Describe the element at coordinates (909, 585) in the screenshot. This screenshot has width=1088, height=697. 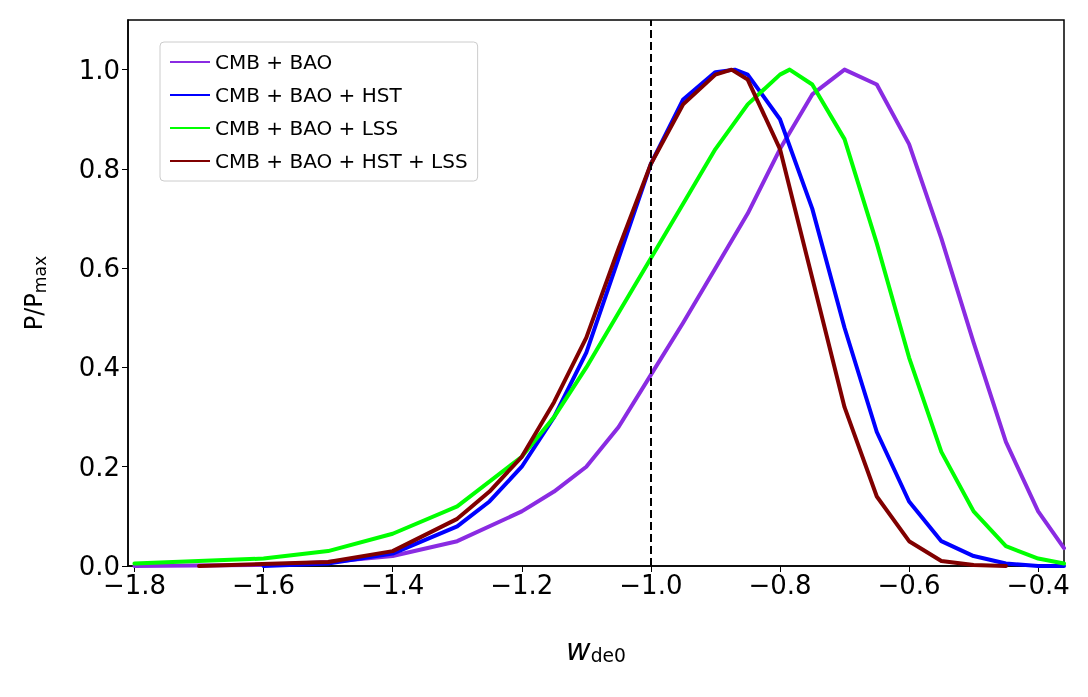
I see `x-tick-label: −0.6` at that location.